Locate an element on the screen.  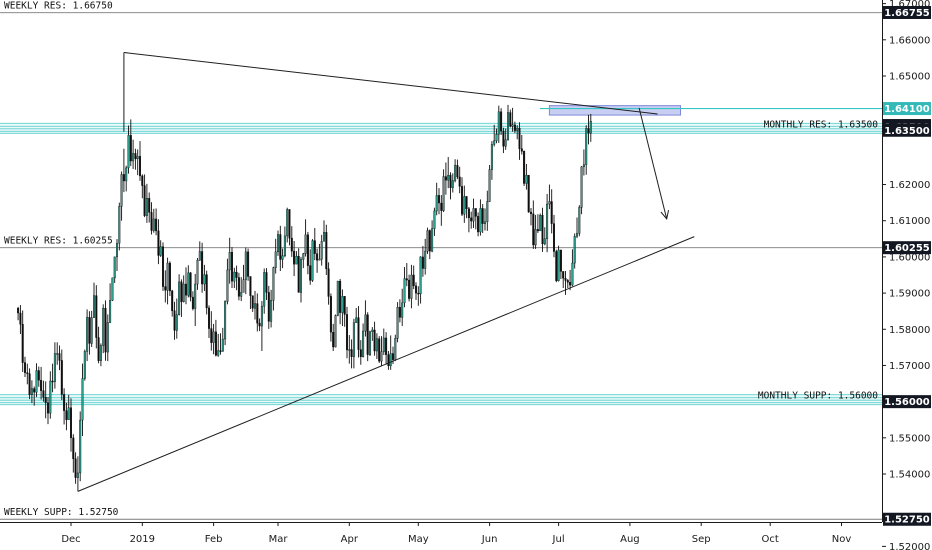
y-tick-label: 1.57000 is located at coordinates (909, 366).